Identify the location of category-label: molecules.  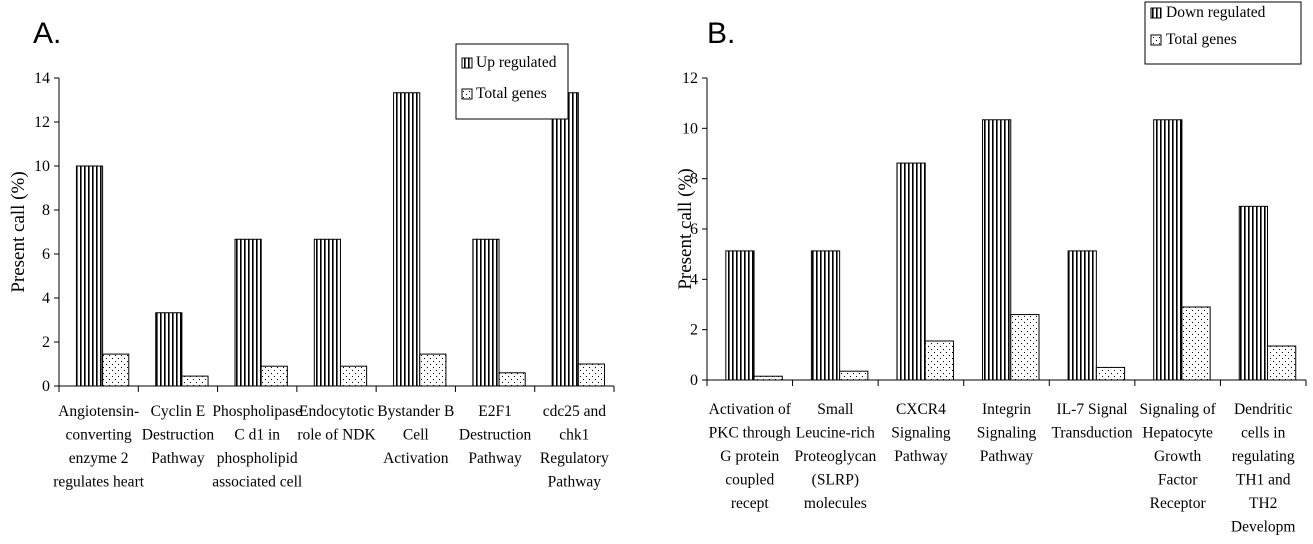
(835, 503).